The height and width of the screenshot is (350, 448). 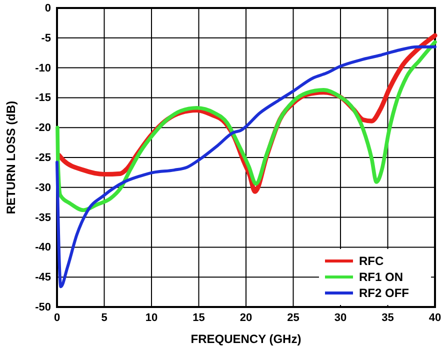 I want to click on y-tick-label: -30, so click(x=43, y=188).